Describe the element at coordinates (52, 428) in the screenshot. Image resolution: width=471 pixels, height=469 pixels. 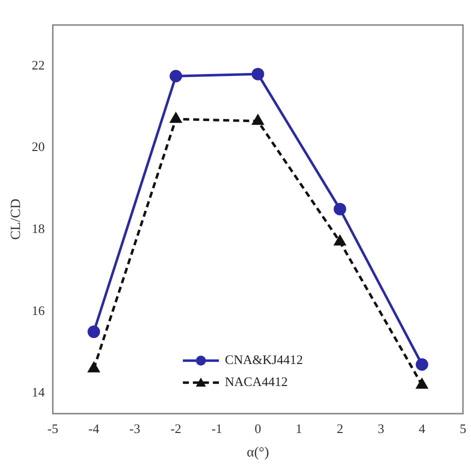
I see `x-tick-label: -5` at that location.